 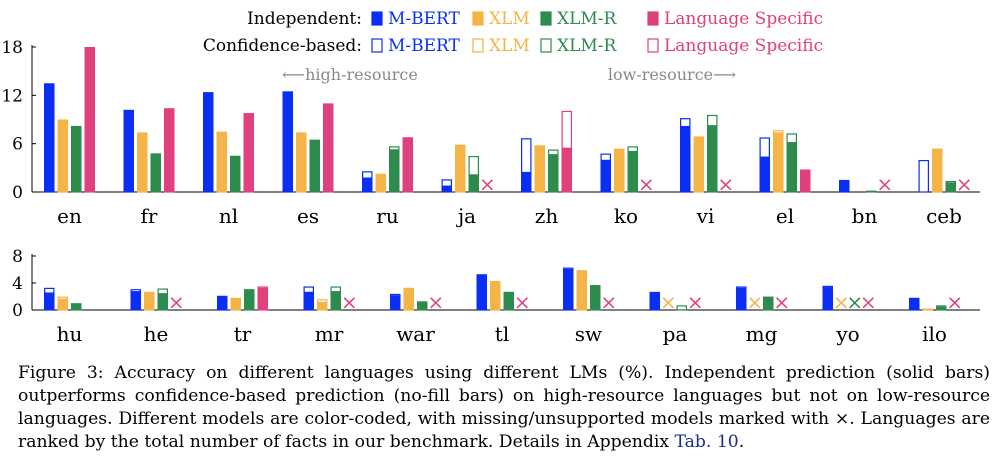 What do you see at coordinates (675, 334) in the screenshot?
I see `x-tick-label-bottom-pa: pa` at bounding box center [675, 334].